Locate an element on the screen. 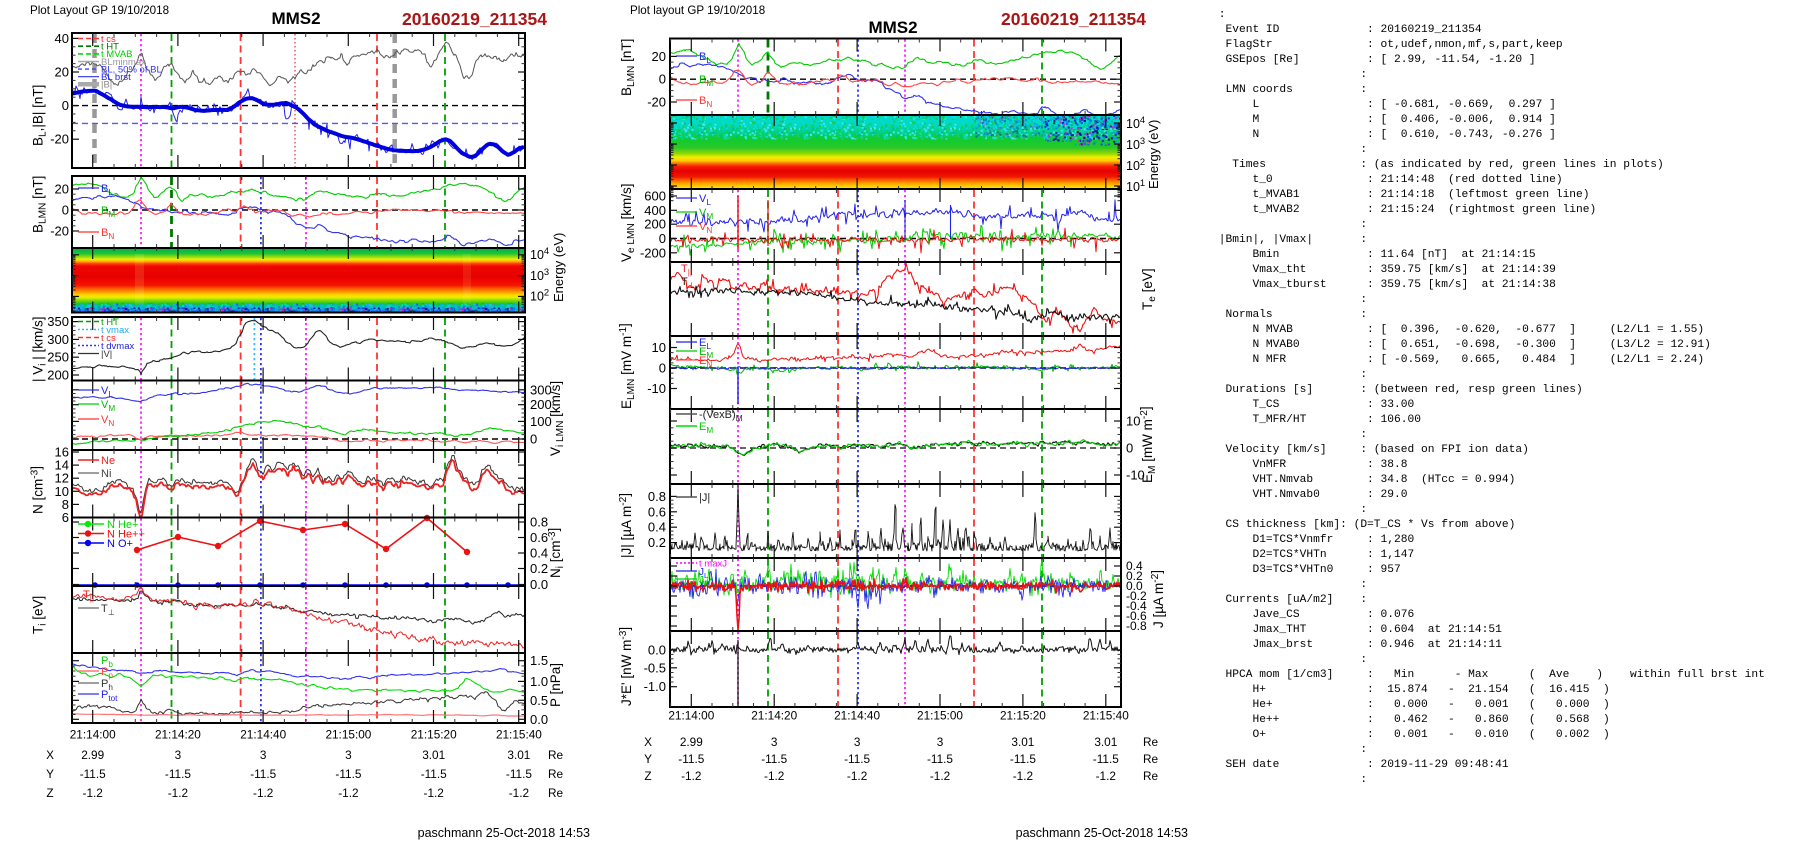 The image size is (1804, 841). svg-text: 10³ is located at coordinates (539, 274).